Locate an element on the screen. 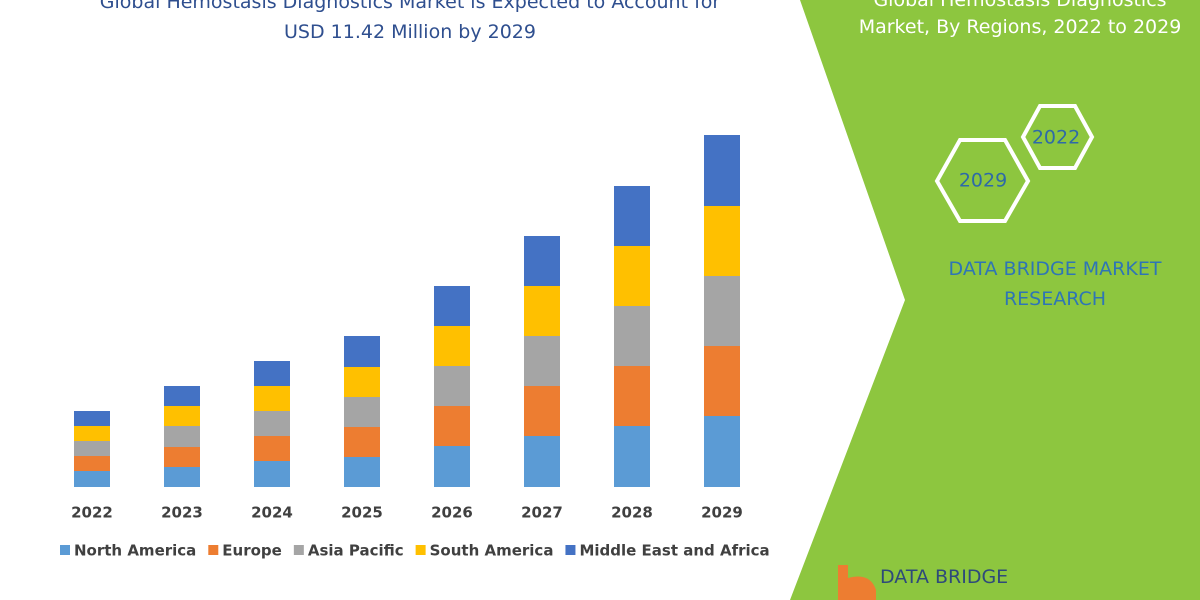 The image size is (1200, 600). hex-label: 2029 is located at coordinates (983, 181).